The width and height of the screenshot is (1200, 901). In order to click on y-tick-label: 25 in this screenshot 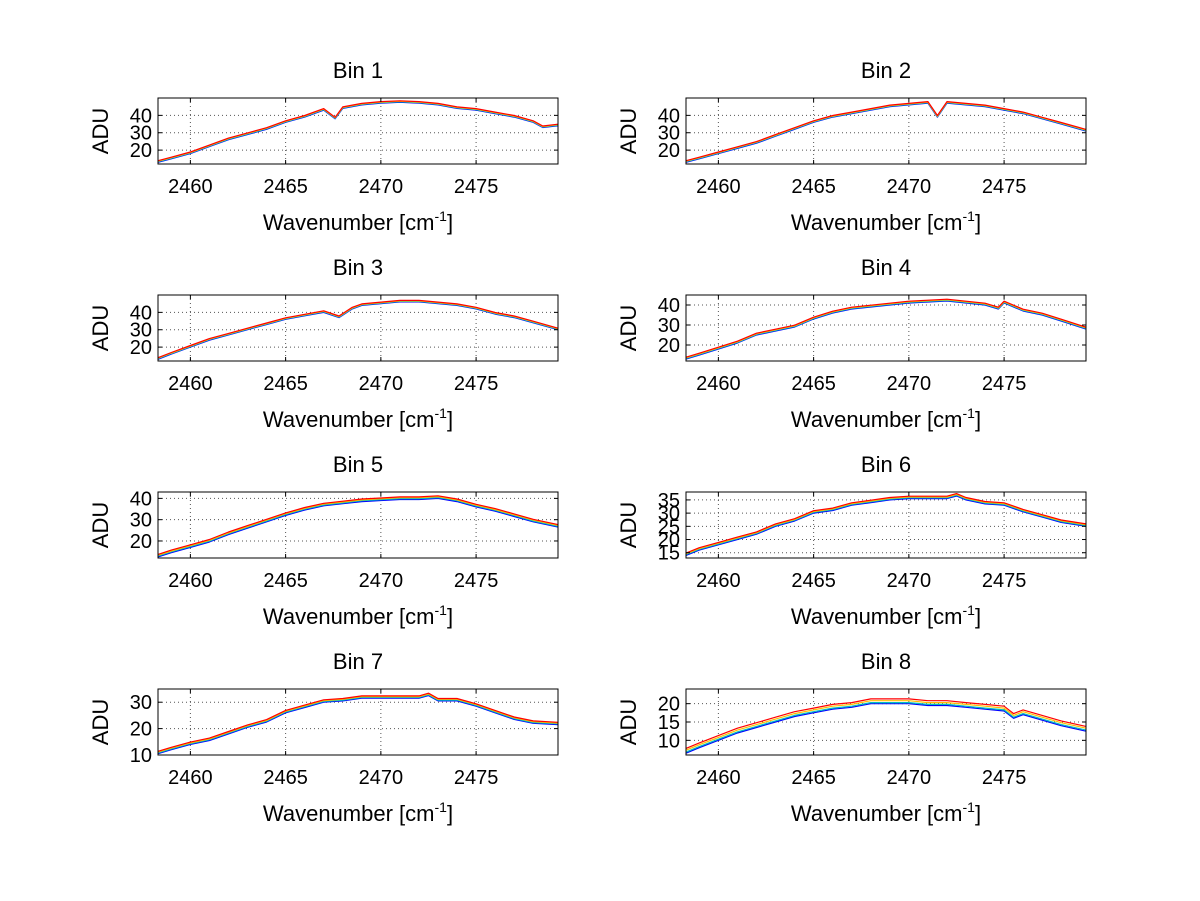, I will do `click(669, 527)`.